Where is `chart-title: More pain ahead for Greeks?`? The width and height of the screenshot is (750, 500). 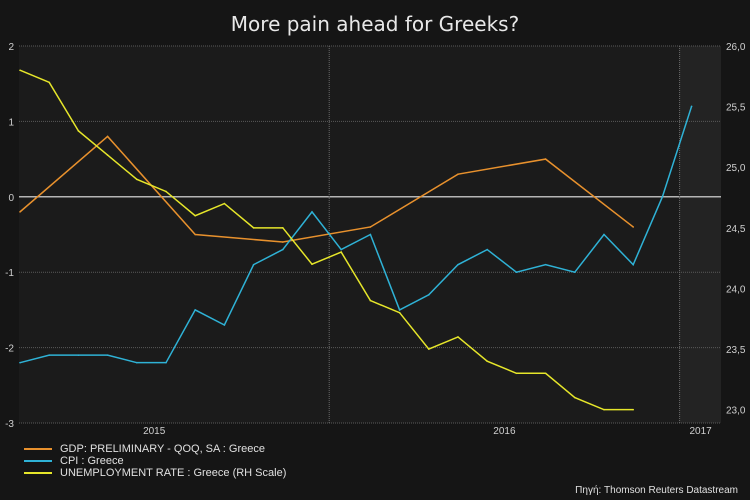 chart-title: More pain ahead for Greeks? is located at coordinates (375, 24).